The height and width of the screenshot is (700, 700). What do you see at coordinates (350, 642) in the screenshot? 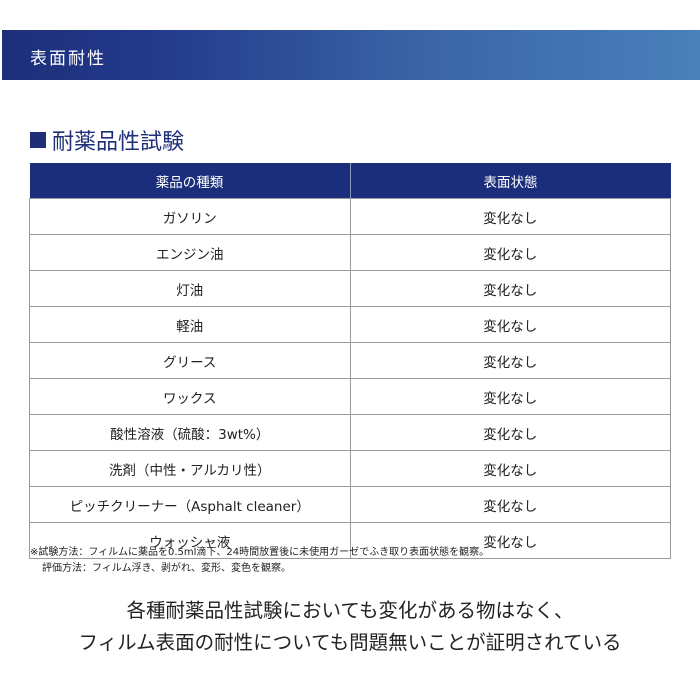
I see `conclusion-line-2: フィルム表面の耐性についても問題無いことが証明されている` at bounding box center [350, 642].